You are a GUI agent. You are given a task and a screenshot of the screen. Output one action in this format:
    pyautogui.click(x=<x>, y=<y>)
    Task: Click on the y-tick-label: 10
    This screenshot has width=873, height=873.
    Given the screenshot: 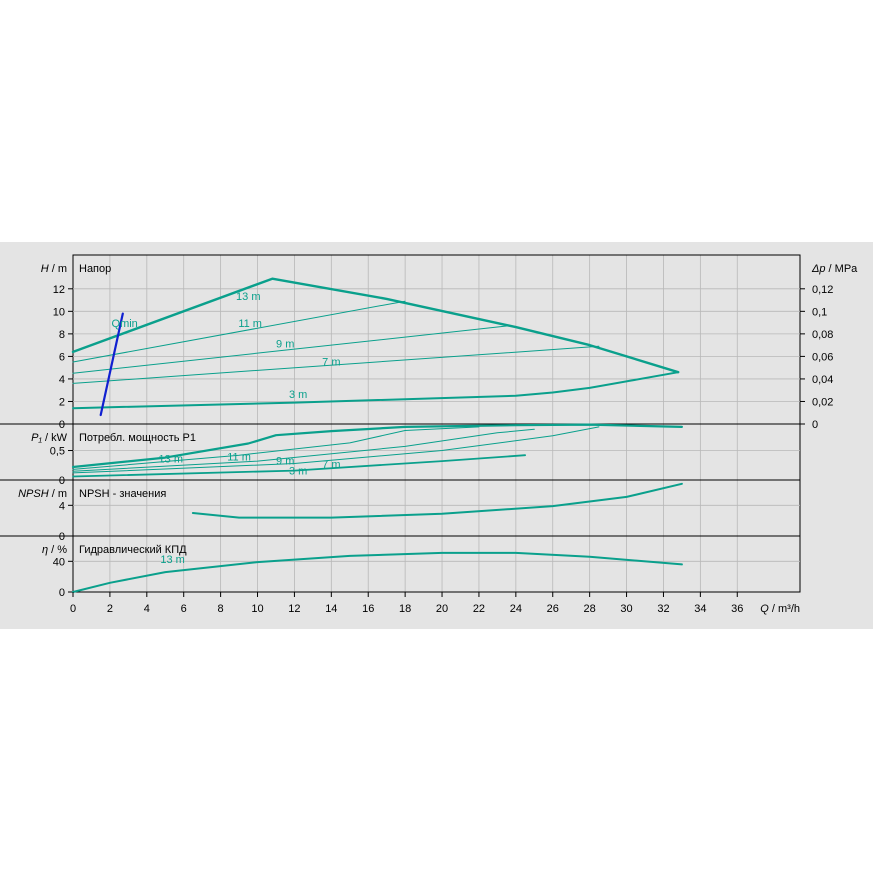 What is the action you would take?
    pyautogui.click(x=59, y=312)
    